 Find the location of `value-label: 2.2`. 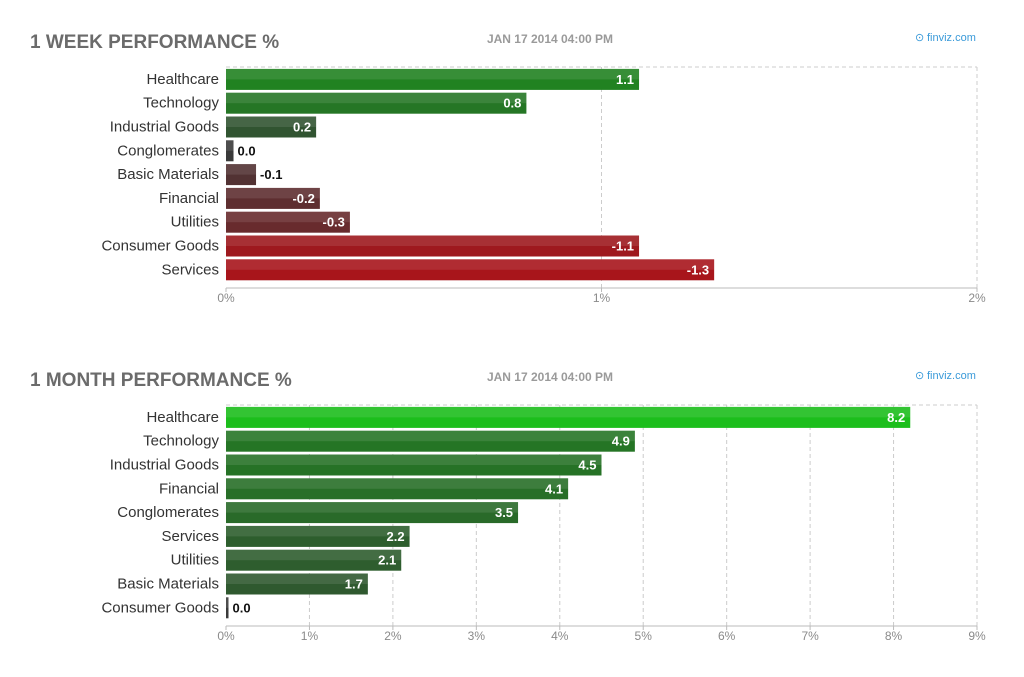

value-label: 2.2 is located at coordinates (395, 536).